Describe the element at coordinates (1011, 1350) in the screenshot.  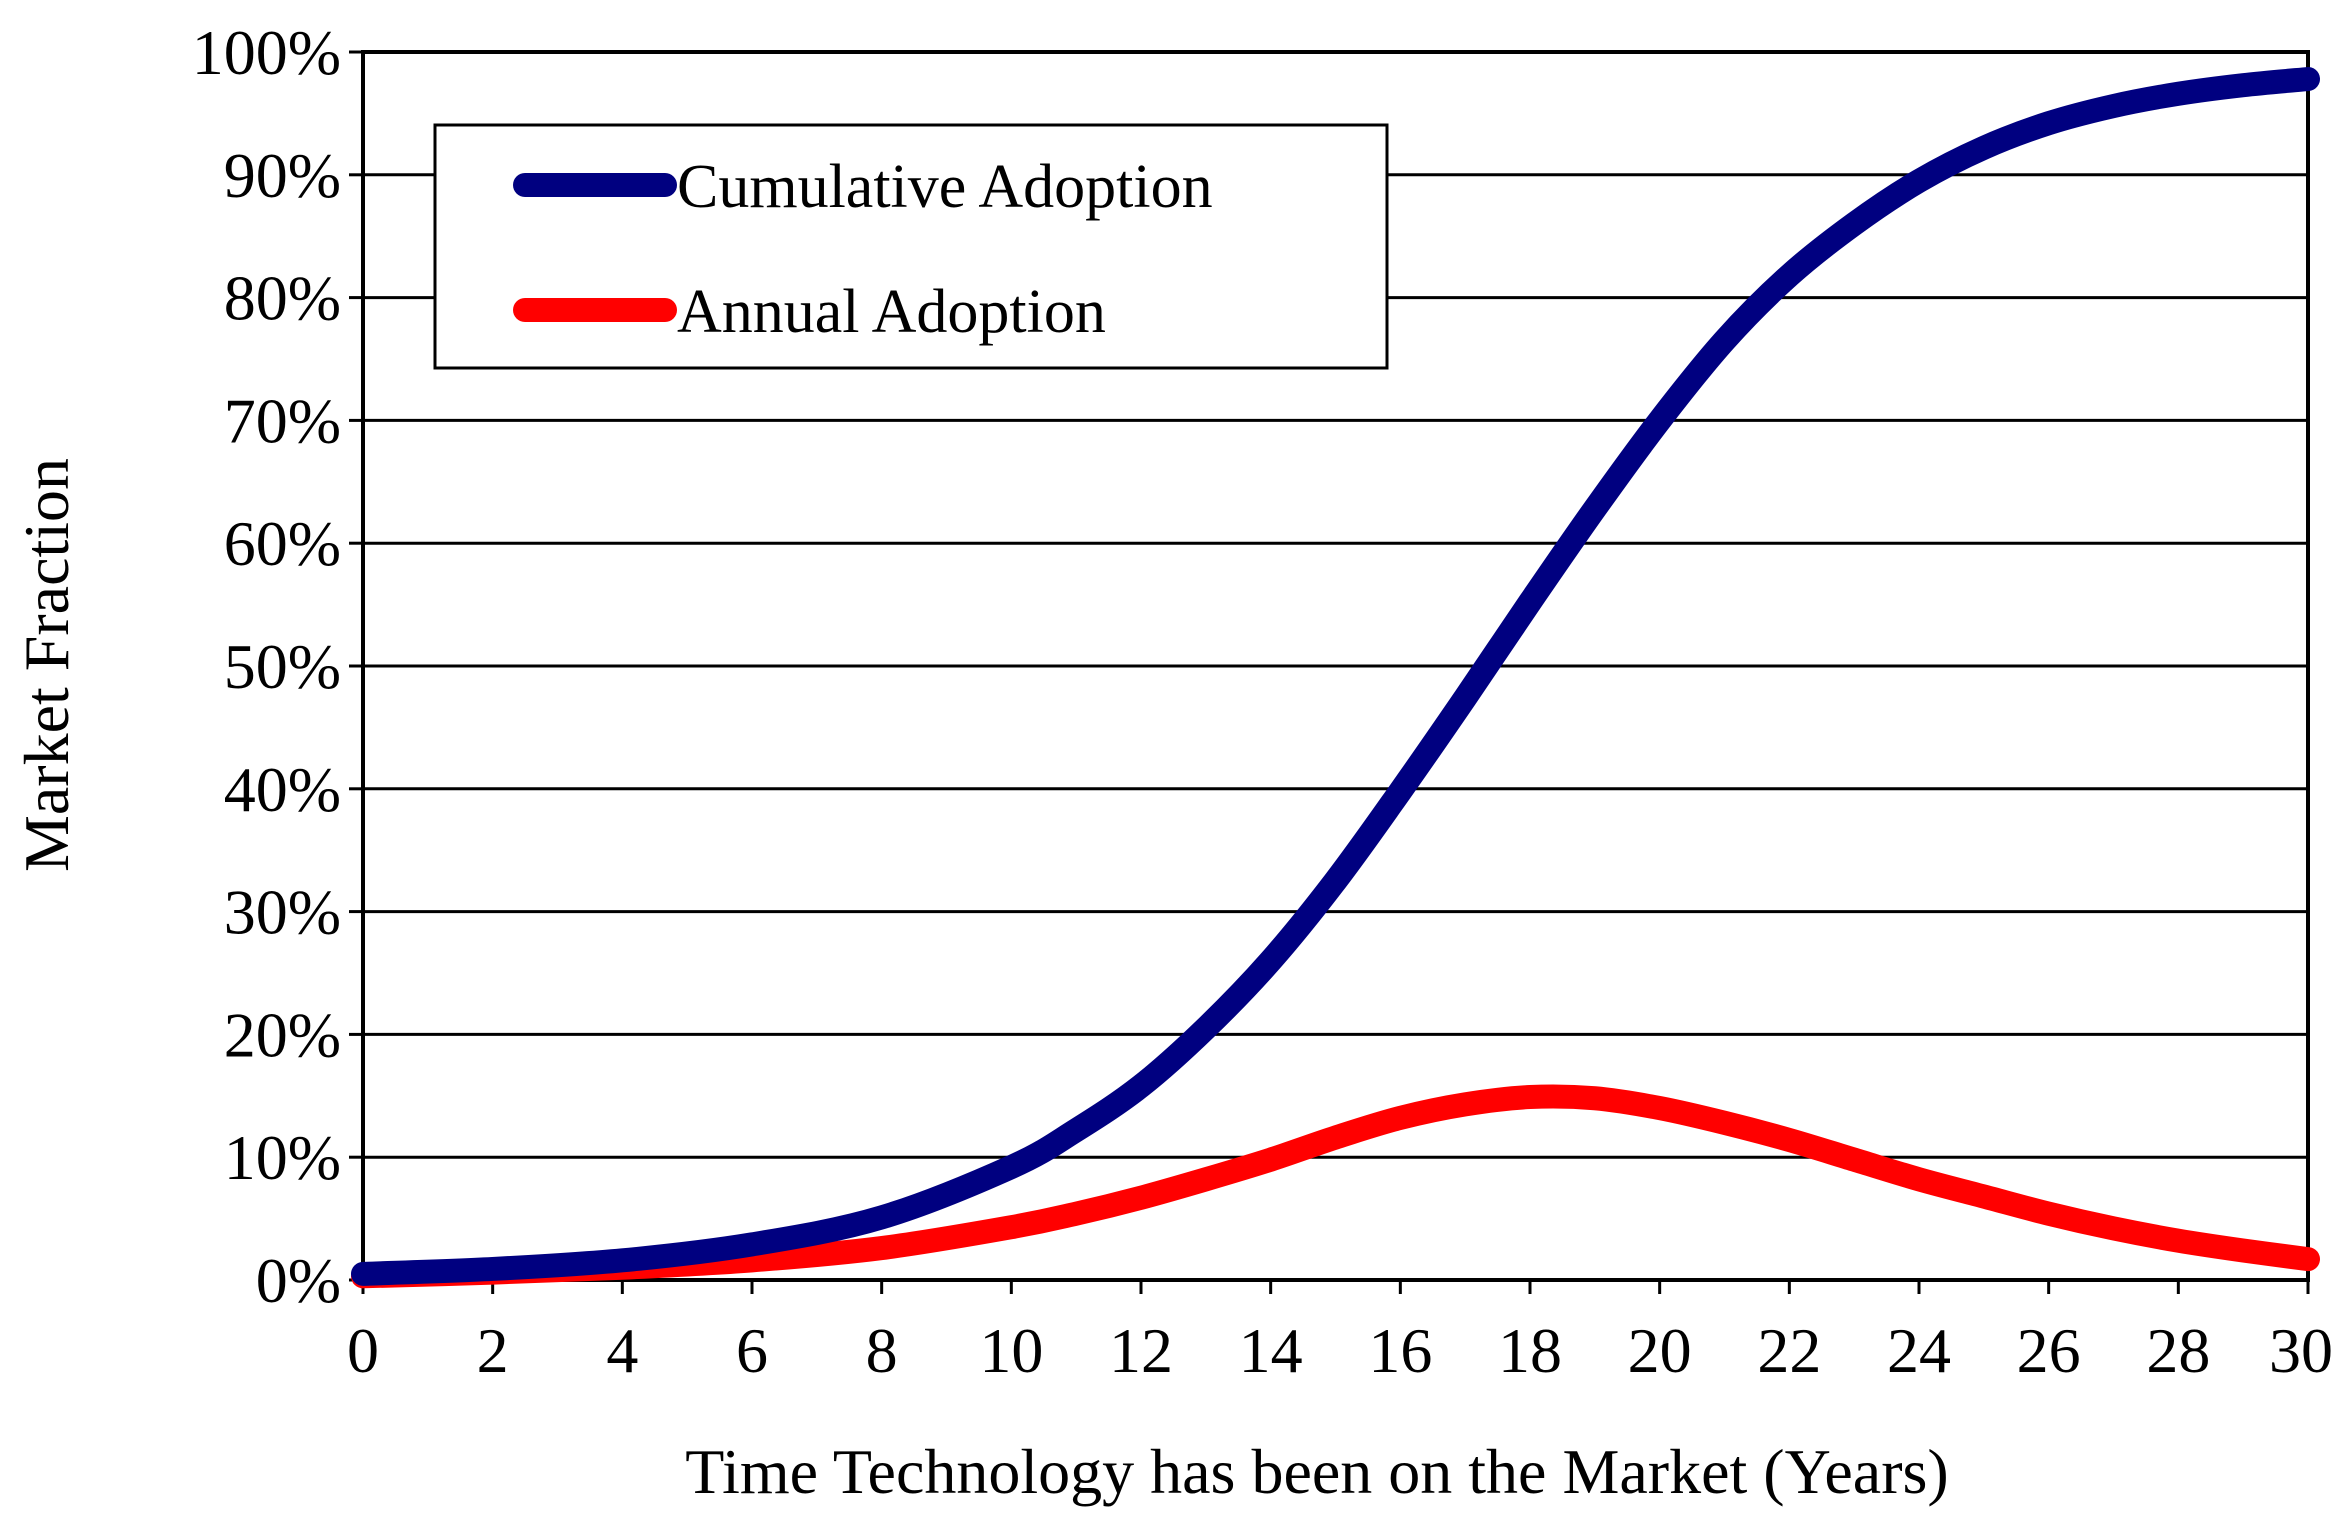
I see `x-tick-label: 10` at that location.